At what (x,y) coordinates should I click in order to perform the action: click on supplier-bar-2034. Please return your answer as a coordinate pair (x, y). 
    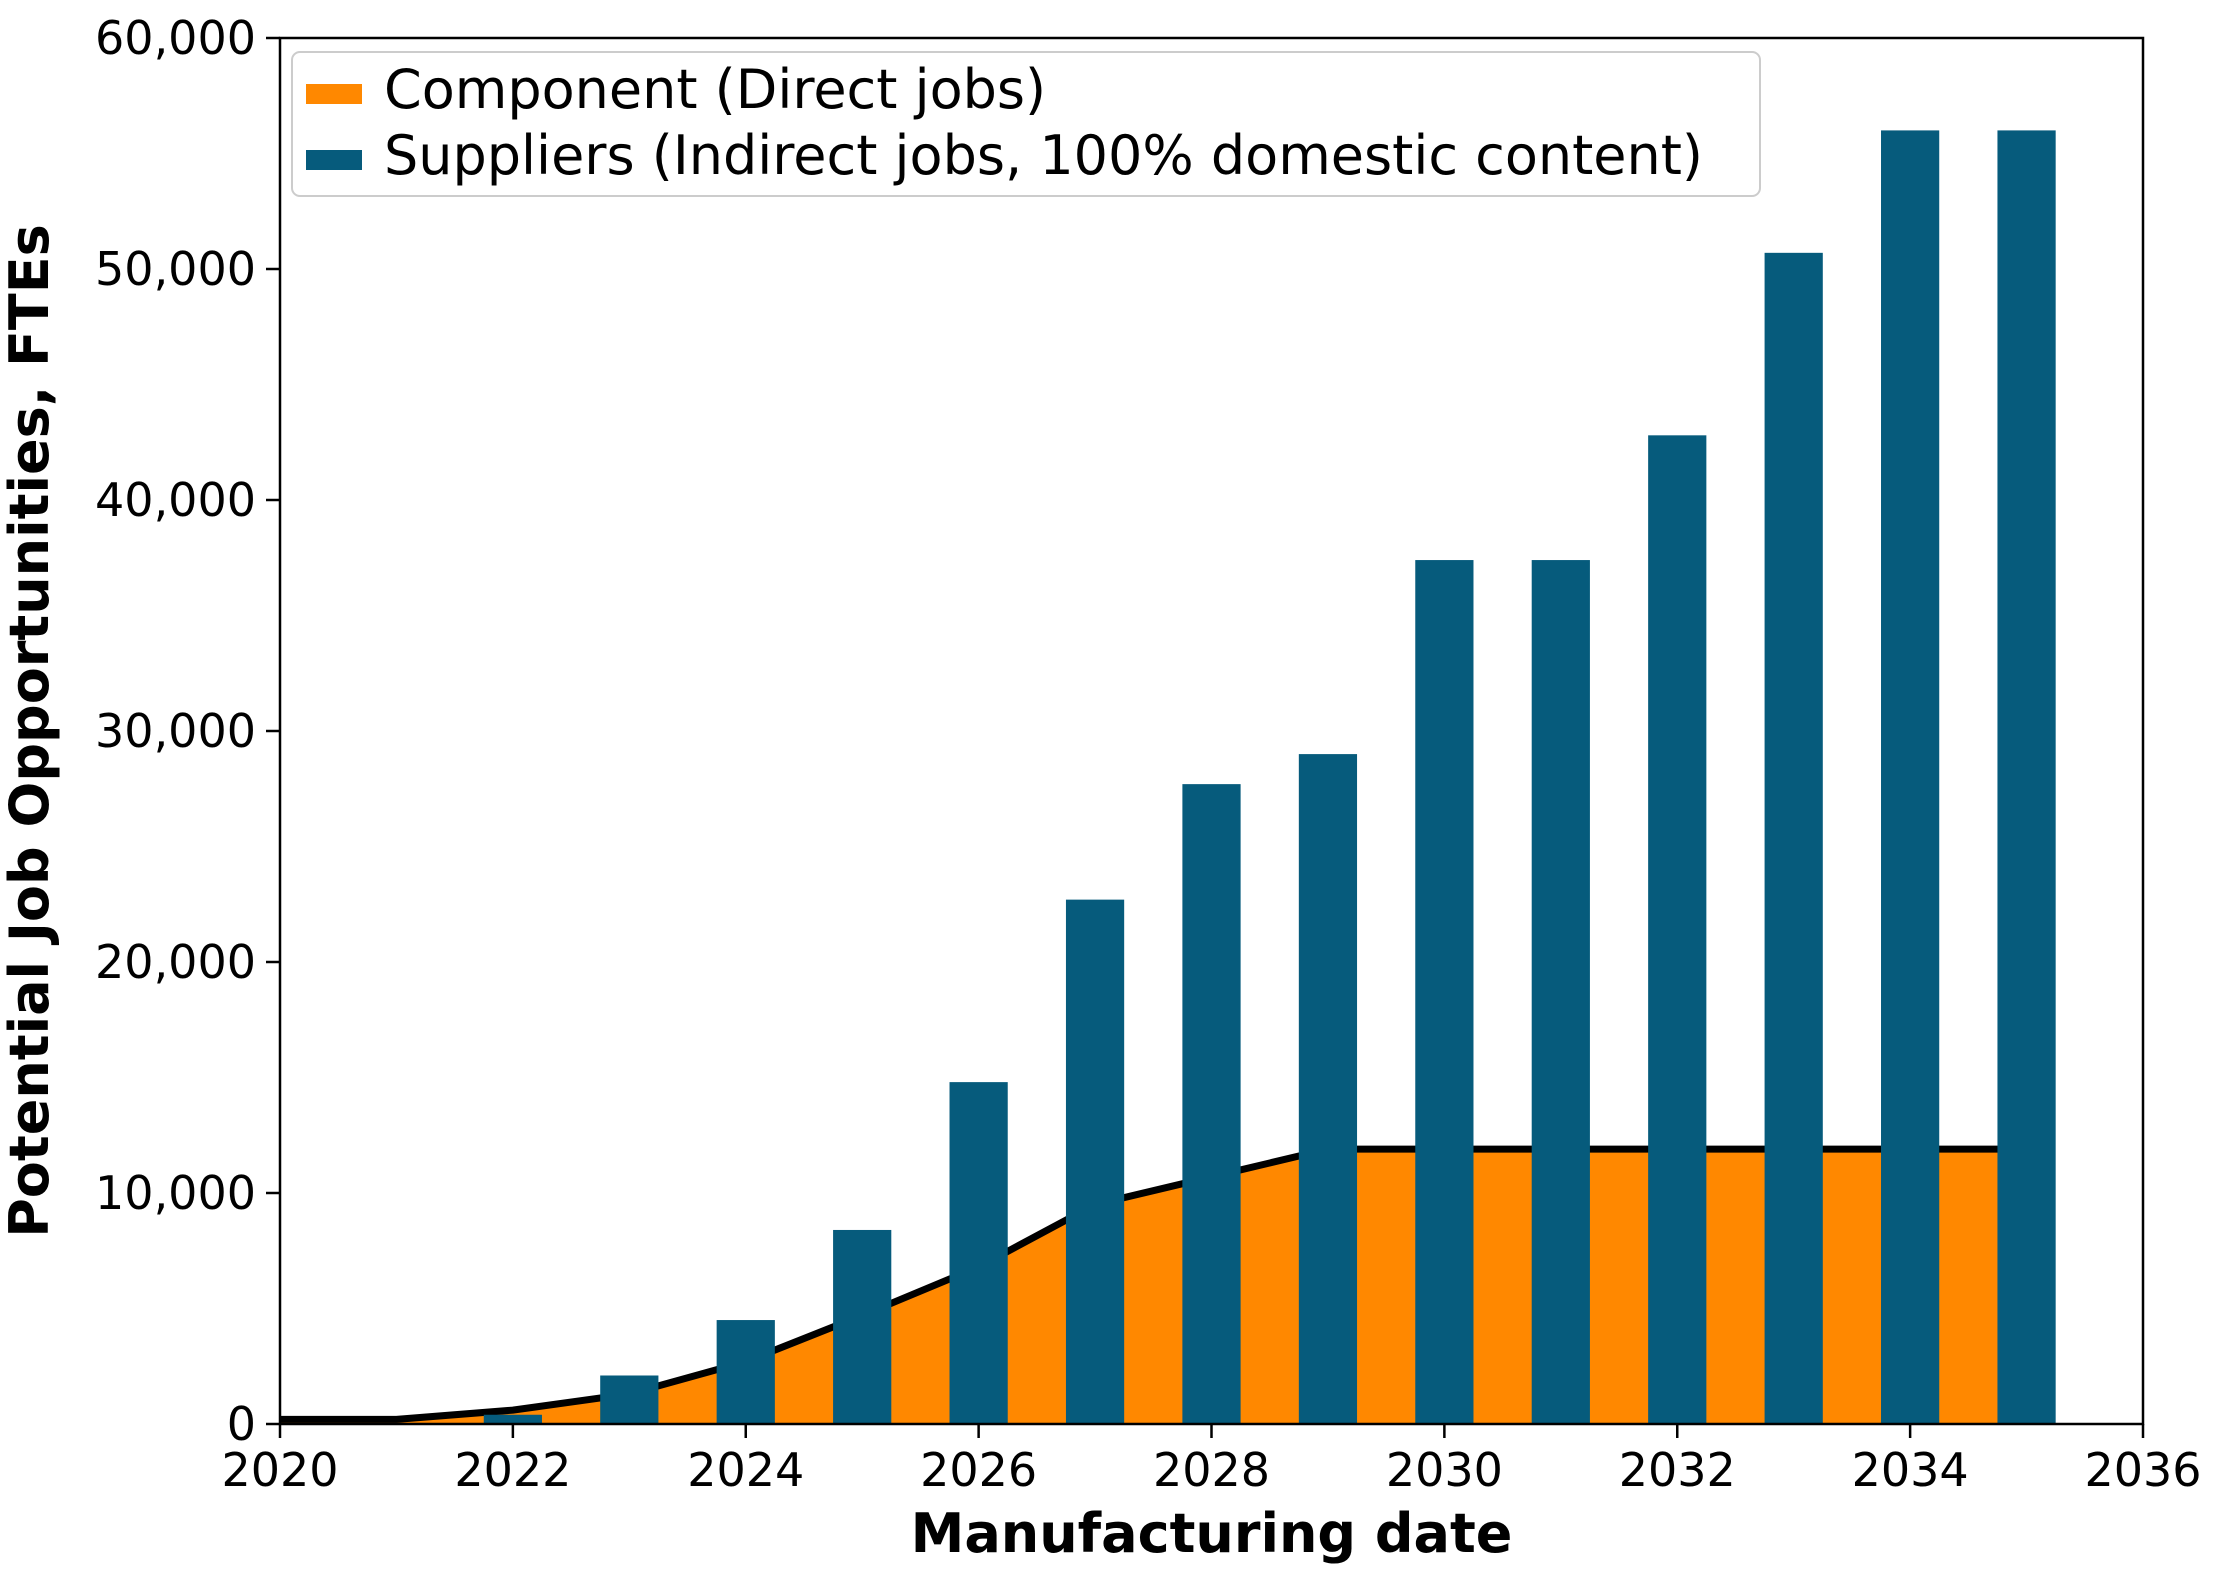
    Looking at the image, I should click on (1910, 777).